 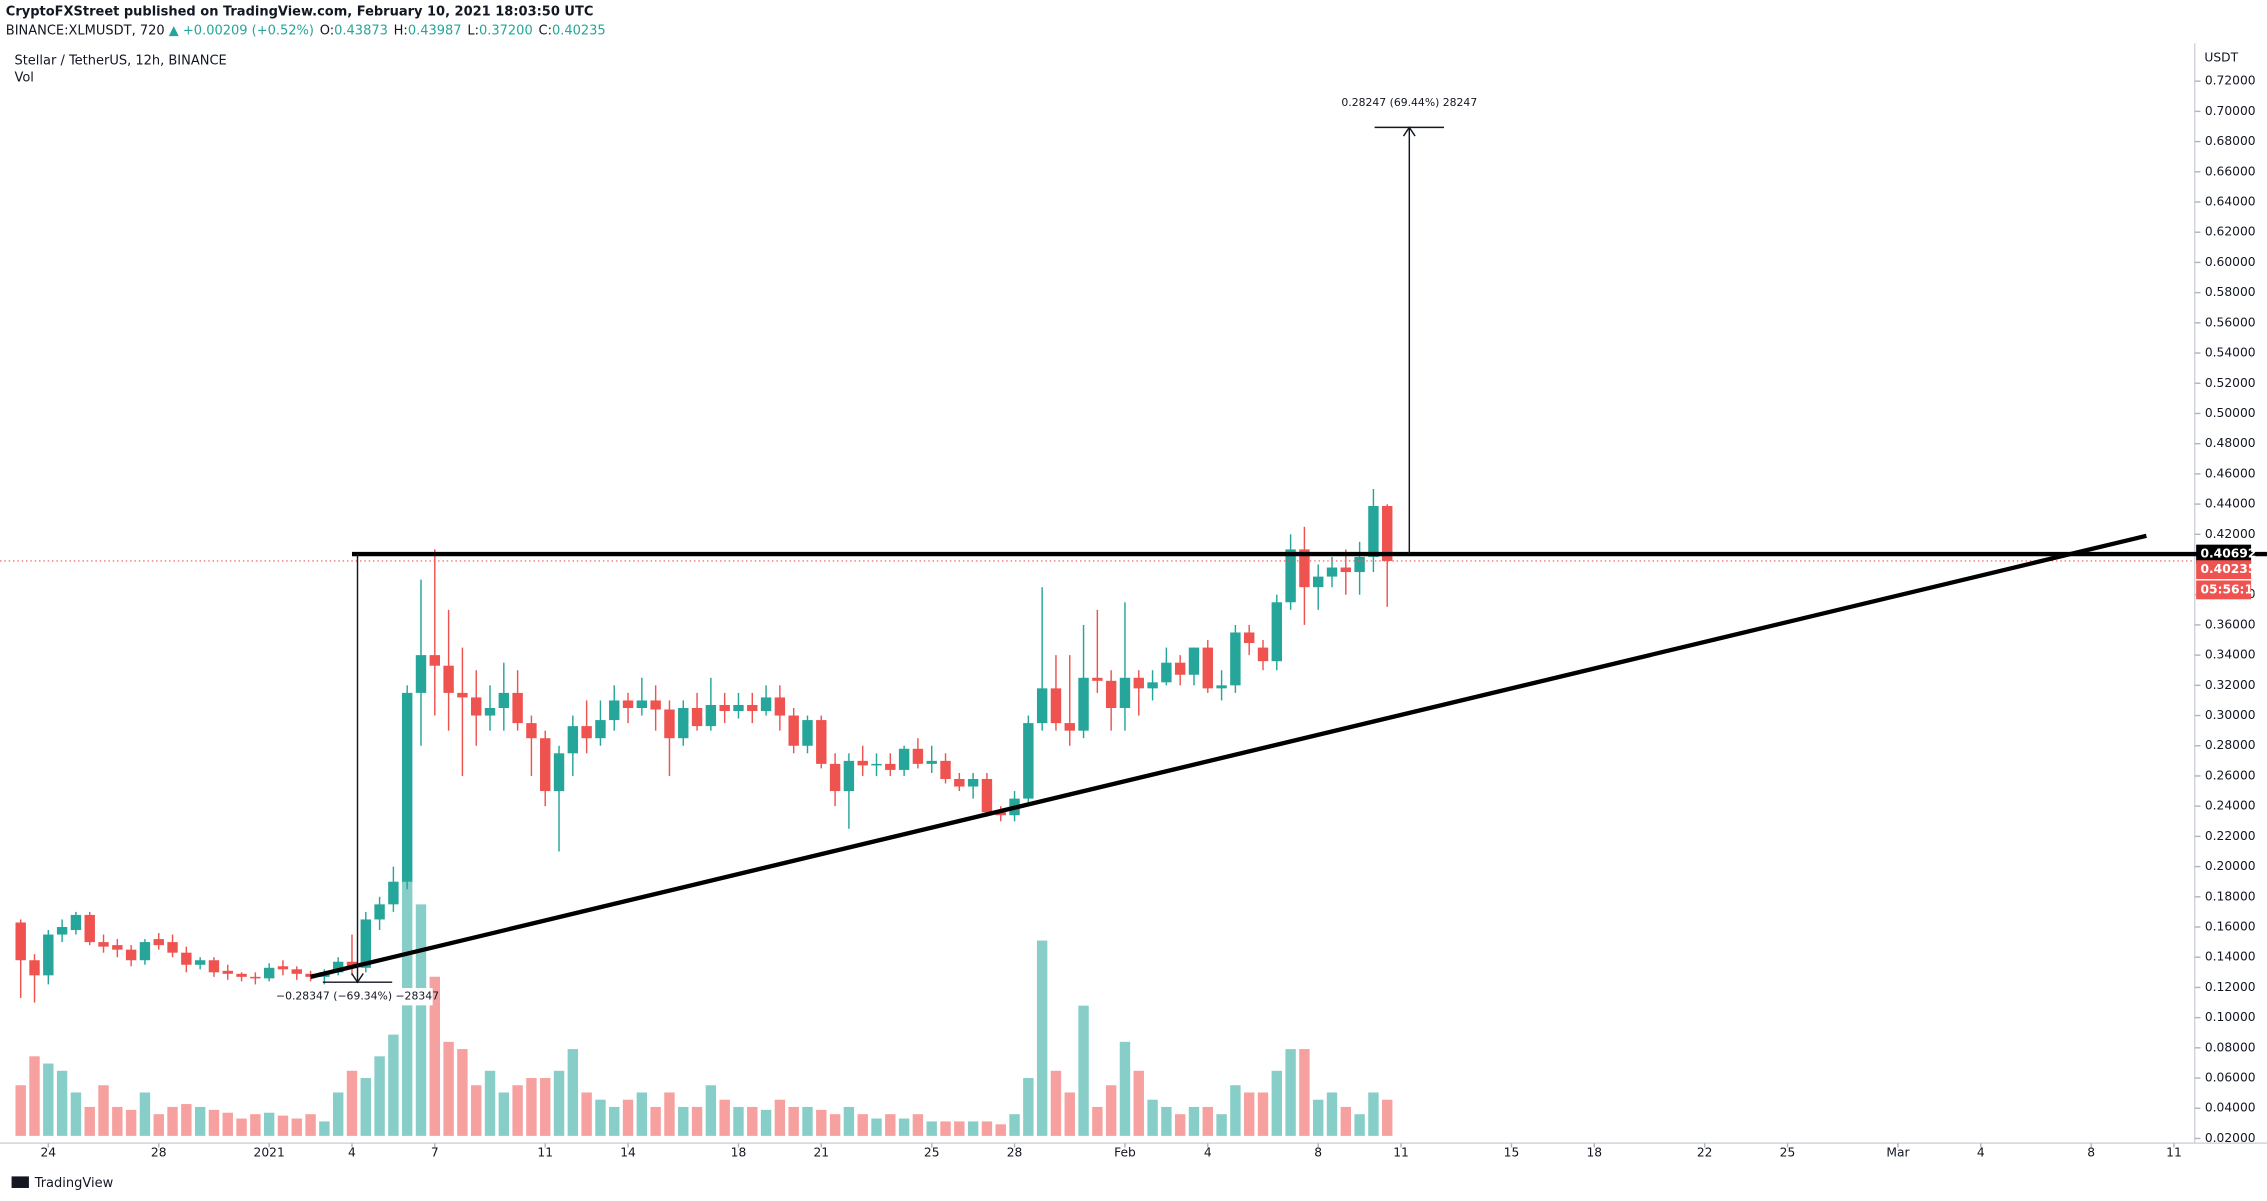 I want to click on ohlc-key: H:, so click(x=401, y=30).